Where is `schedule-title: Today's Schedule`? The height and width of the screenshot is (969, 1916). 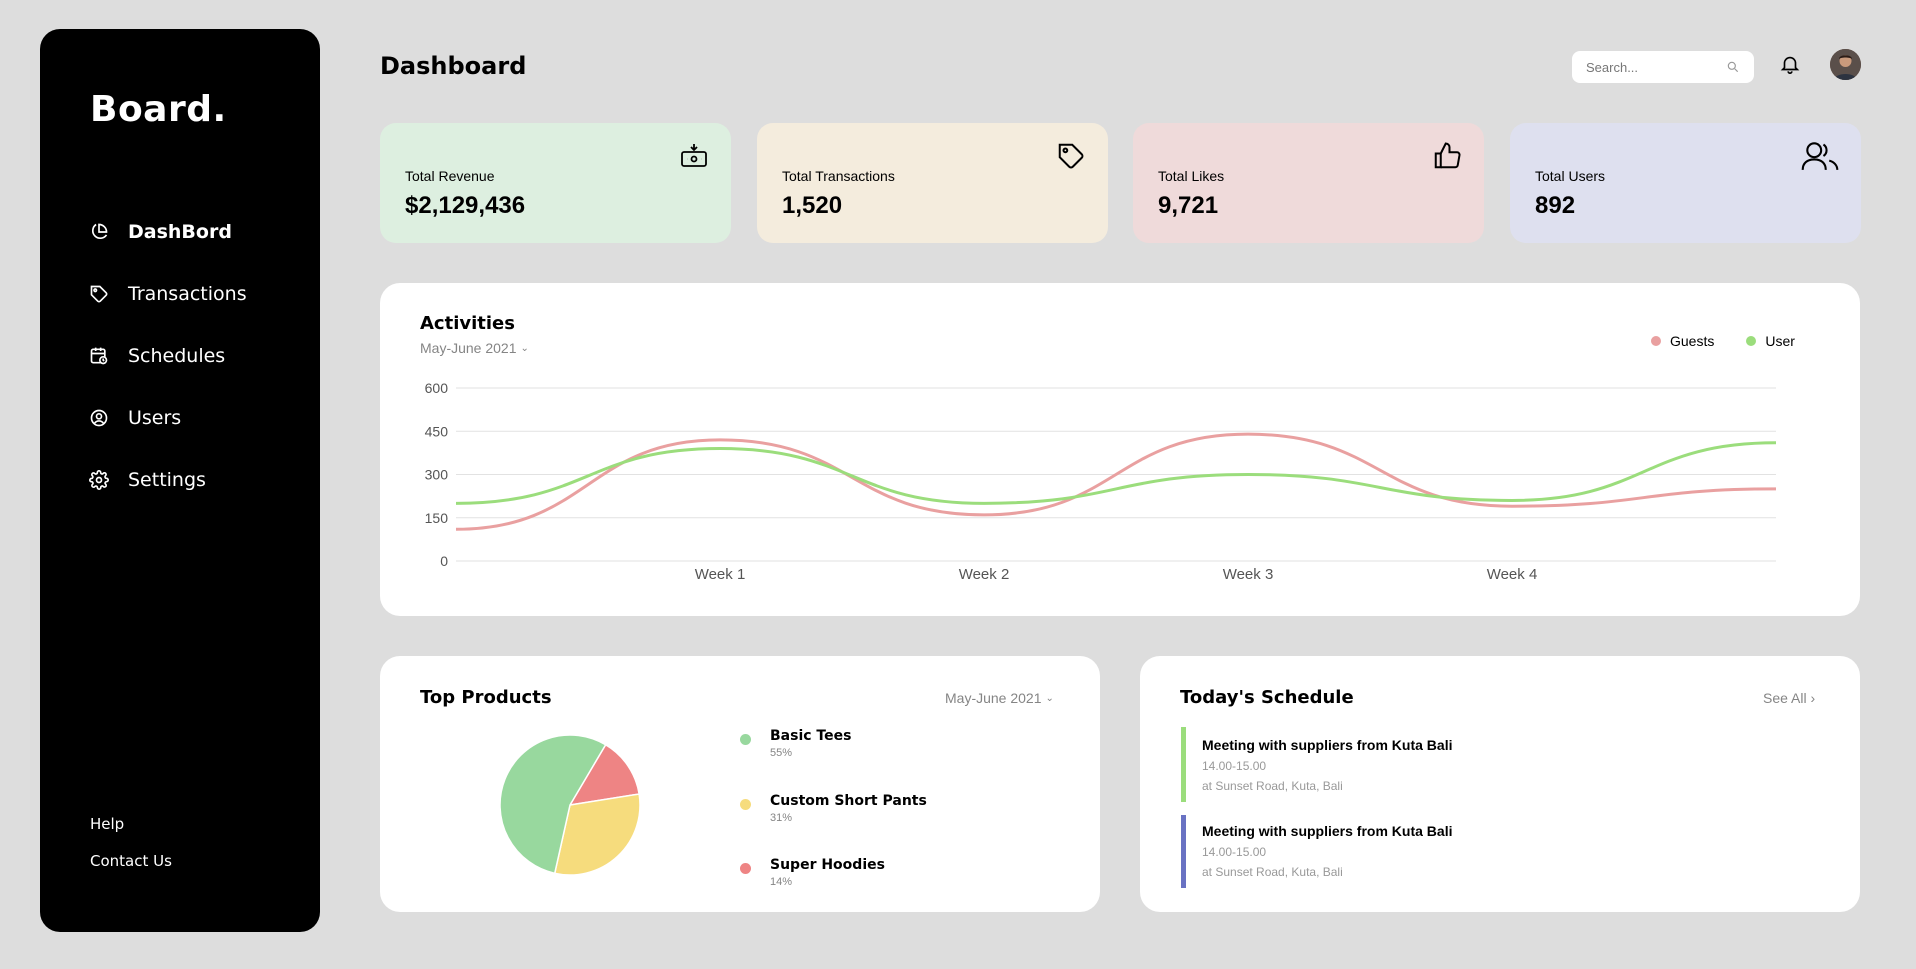
schedule-title: Today's Schedule is located at coordinates (1267, 697).